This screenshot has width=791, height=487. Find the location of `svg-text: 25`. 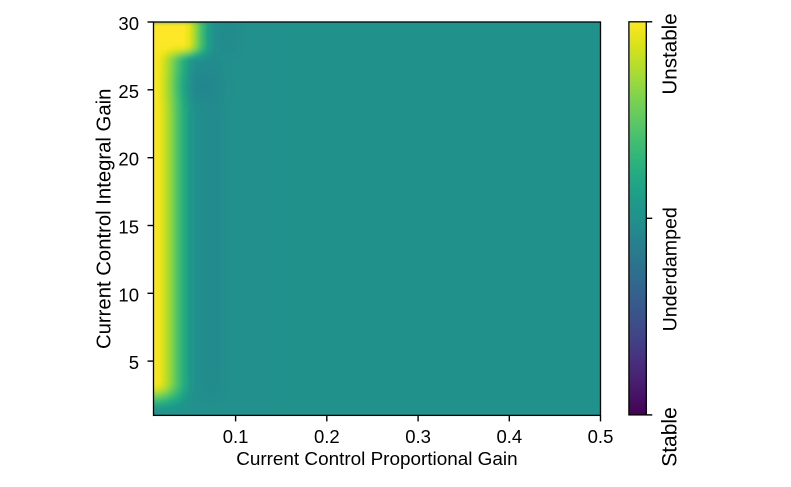

svg-text: 25 is located at coordinates (128, 91).